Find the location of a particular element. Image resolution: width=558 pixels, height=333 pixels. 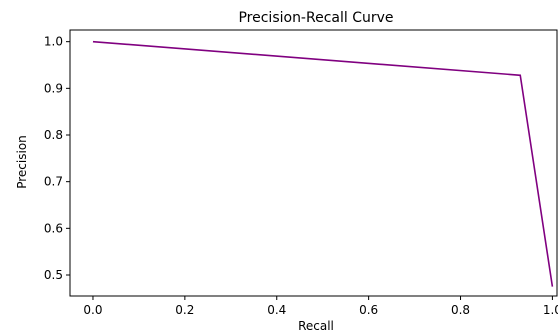

x-tick-label: 0.2 is located at coordinates (184, 310).